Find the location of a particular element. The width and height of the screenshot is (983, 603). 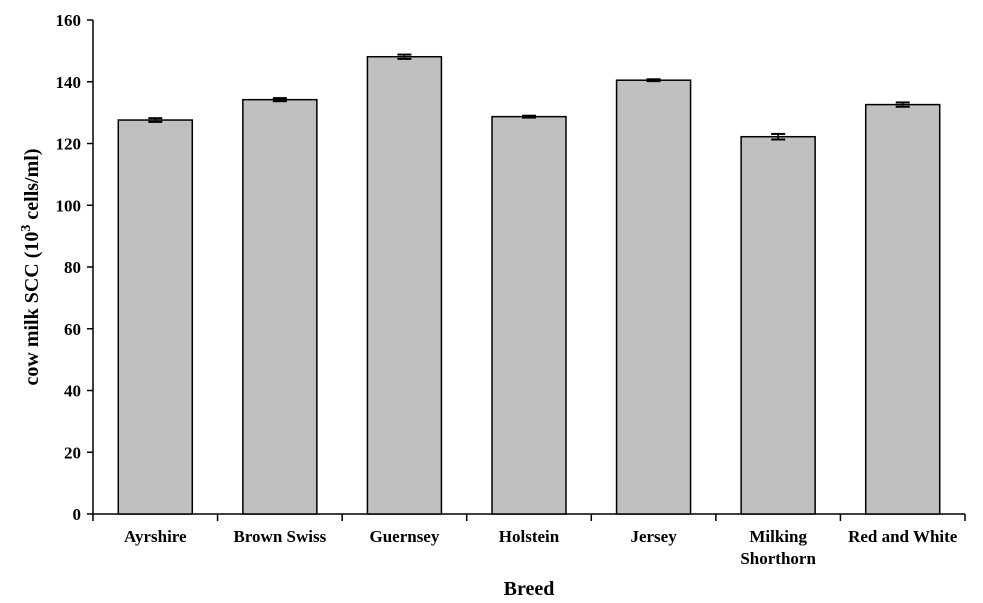

y-tick-label: 160 is located at coordinates (69, 20).